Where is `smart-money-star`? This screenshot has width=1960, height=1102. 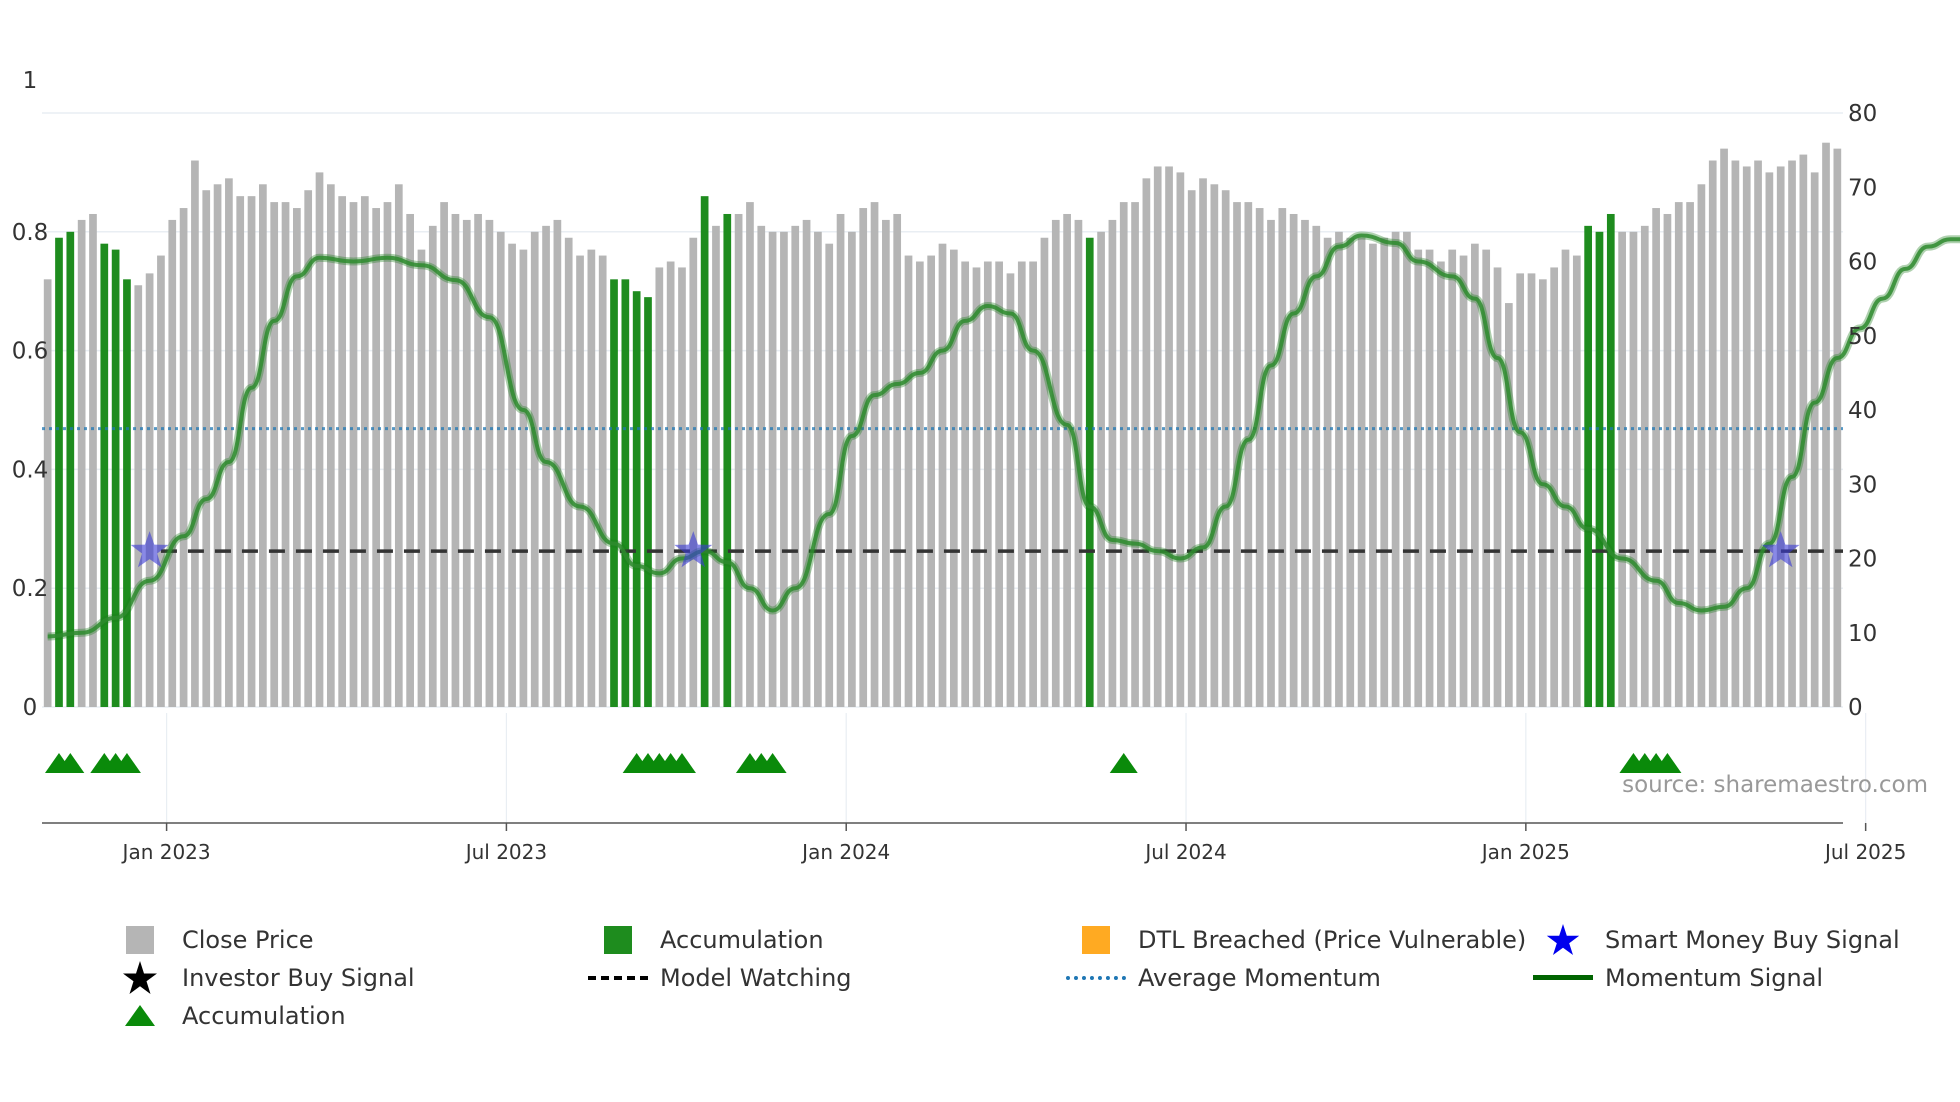
smart-money-star is located at coordinates (1780, 549).